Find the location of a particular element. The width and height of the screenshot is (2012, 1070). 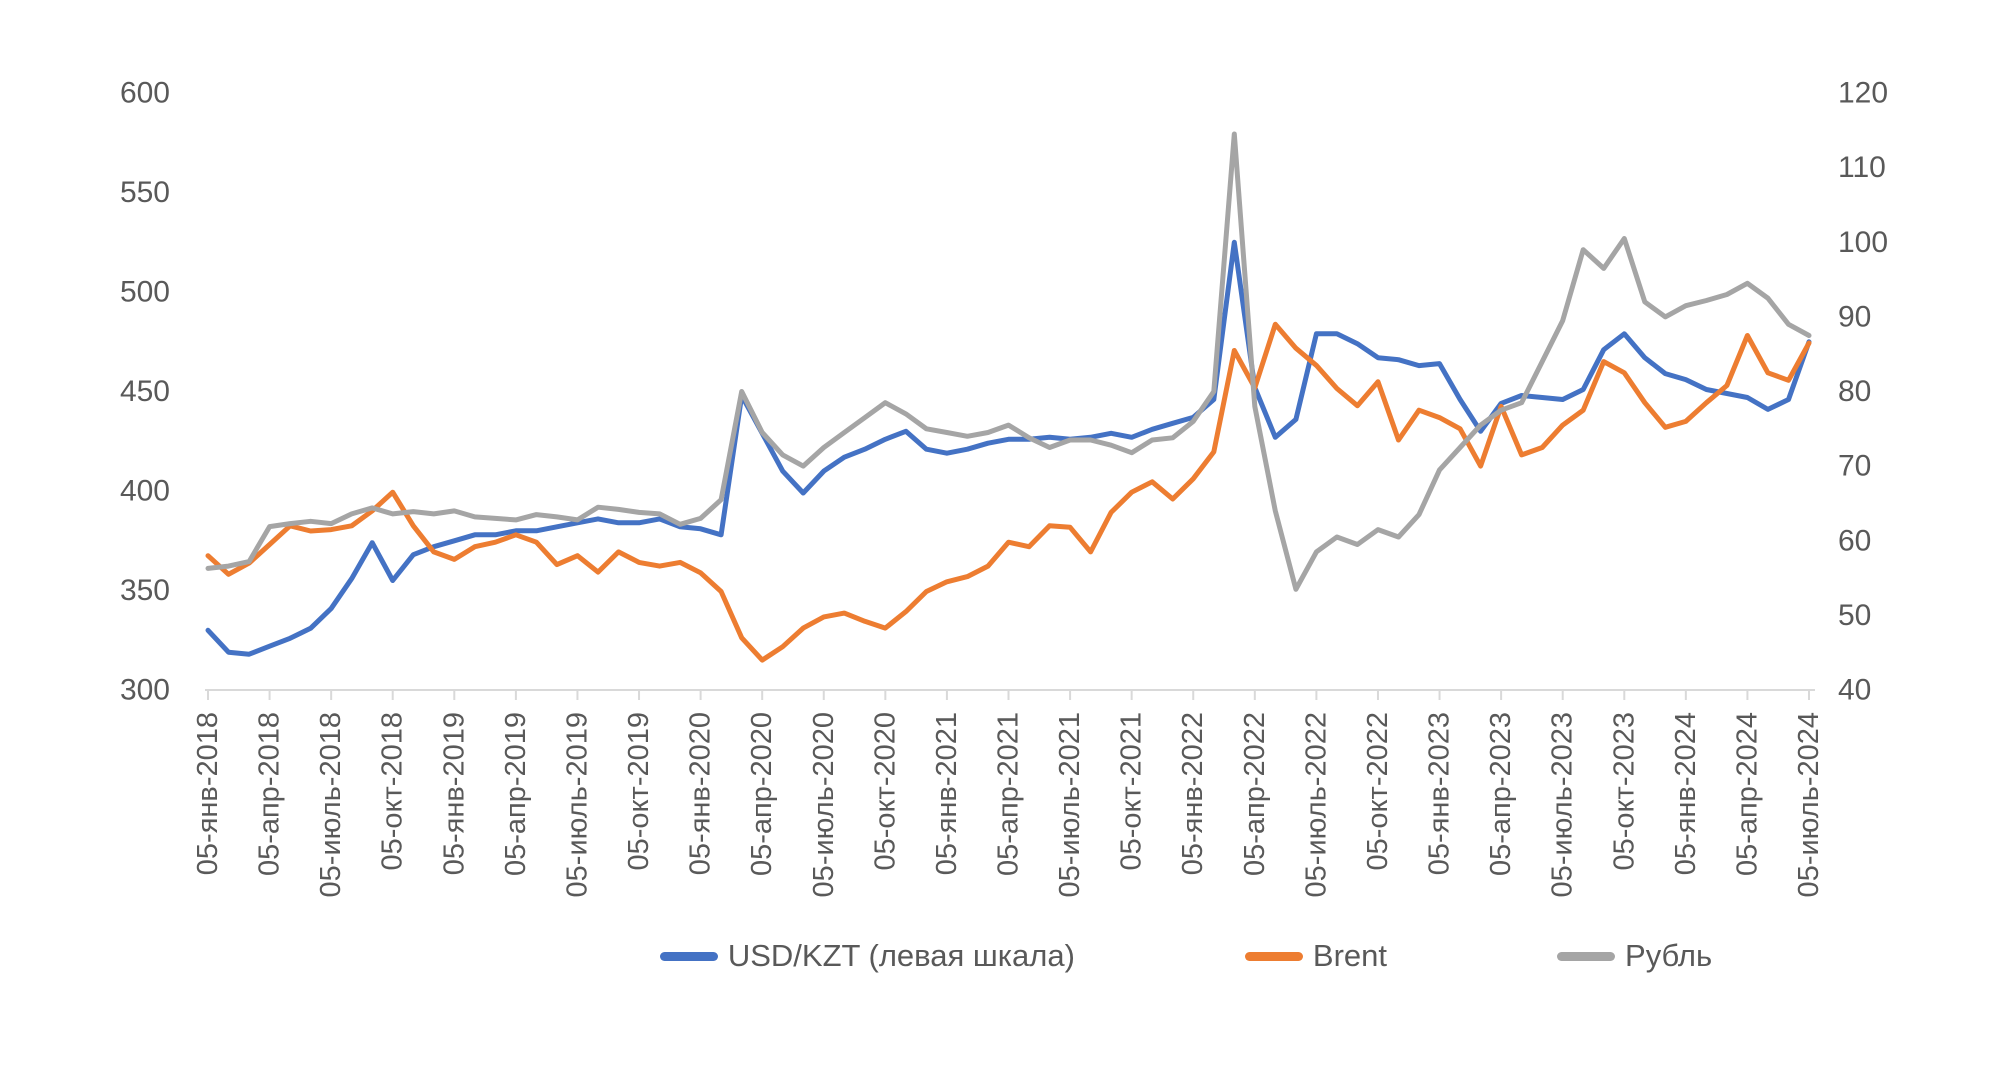

y-right-tick-label: 50 is located at coordinates (1854, 615).